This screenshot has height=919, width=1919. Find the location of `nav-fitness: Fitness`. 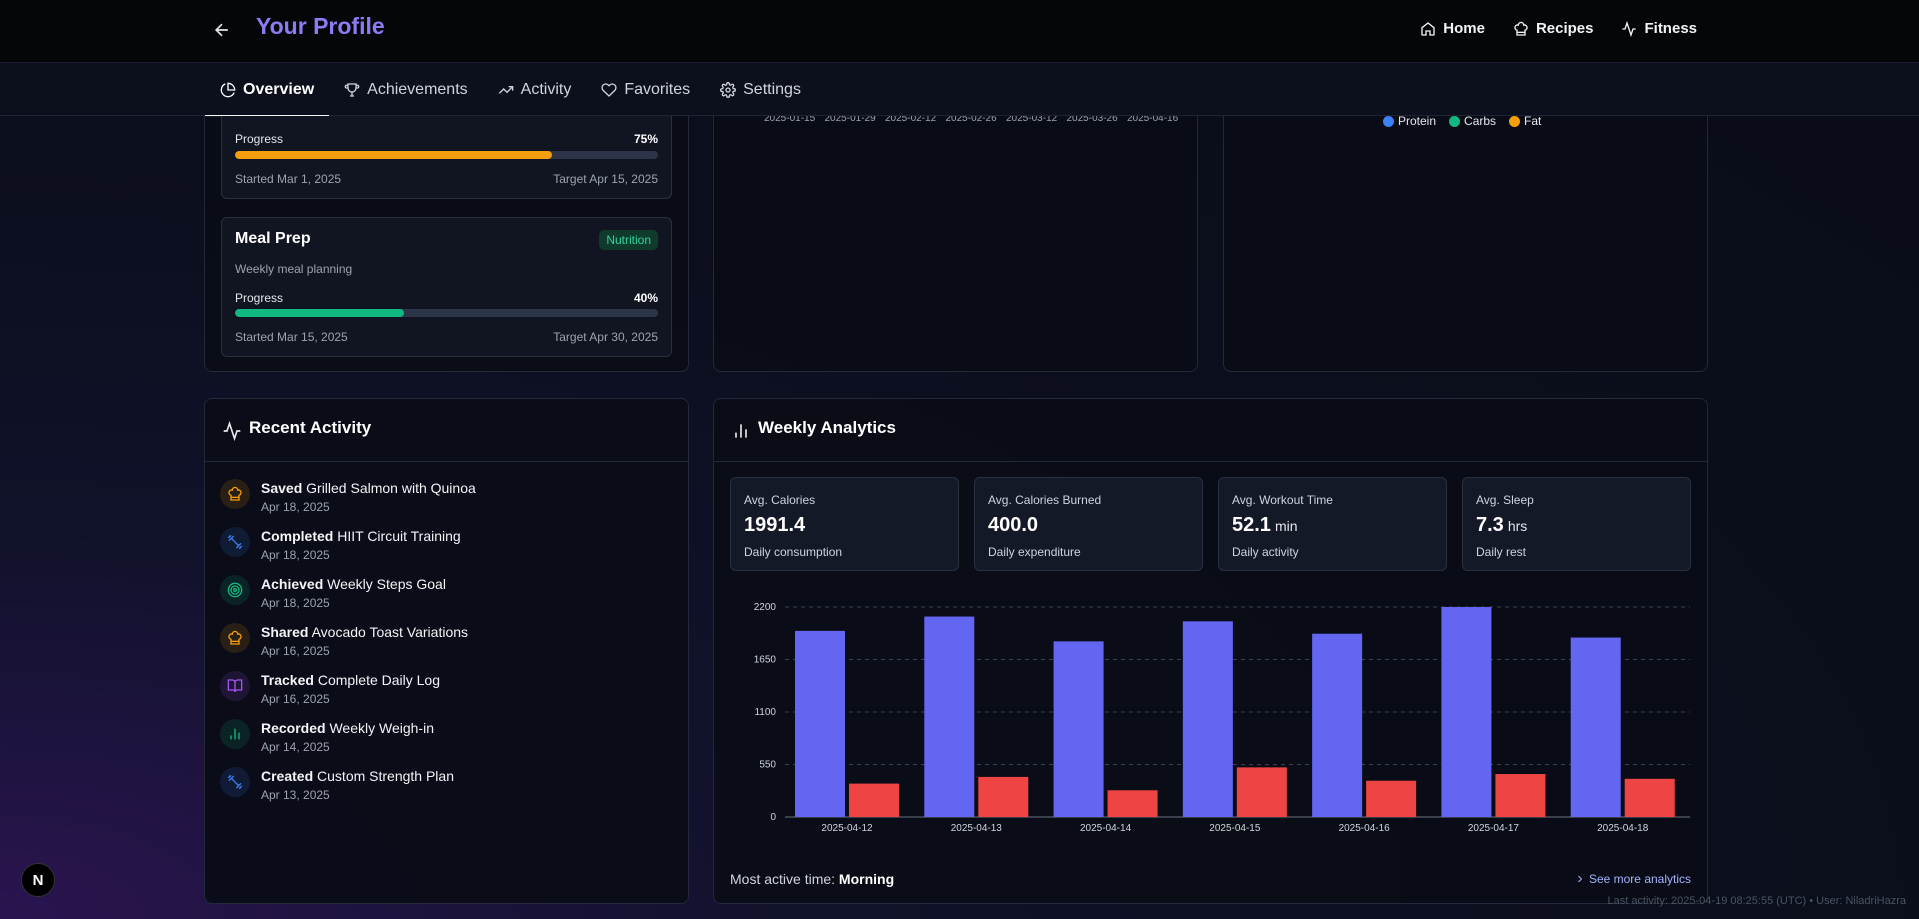

nav-fitness: Fitness is located at coordinates (1659, 28).